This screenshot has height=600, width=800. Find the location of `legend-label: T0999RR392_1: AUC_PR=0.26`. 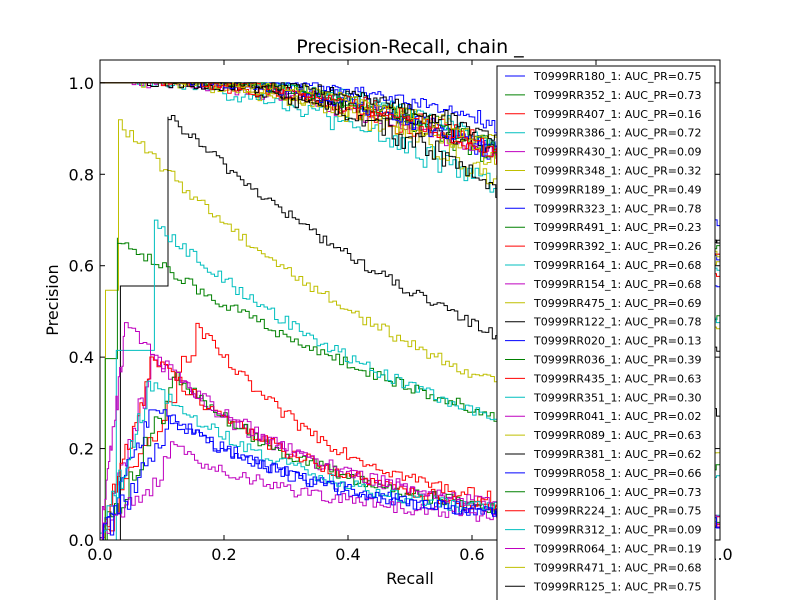

legend-label: T0999RR392_1: AUC_PR=0.26 is located at coordinates (617, 246).